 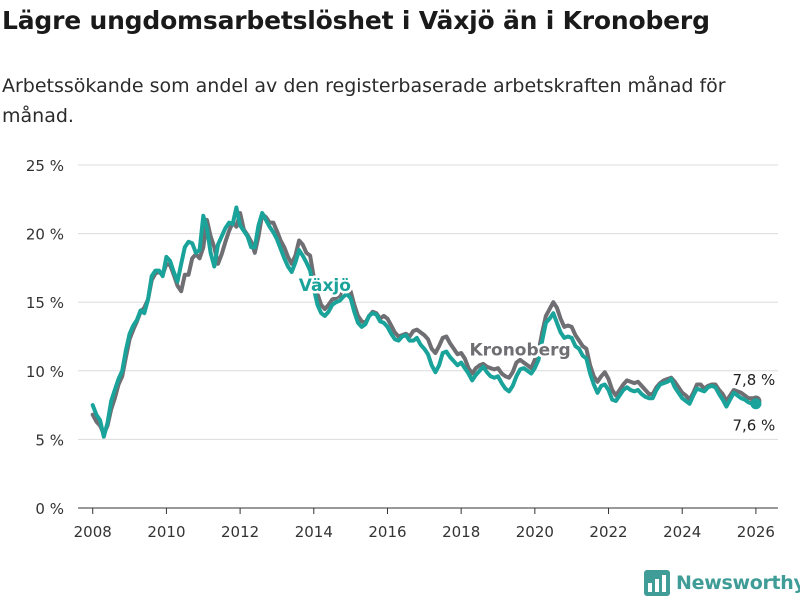 I want to click on y-tick-label: 20 %, so click(x=45, y=235).